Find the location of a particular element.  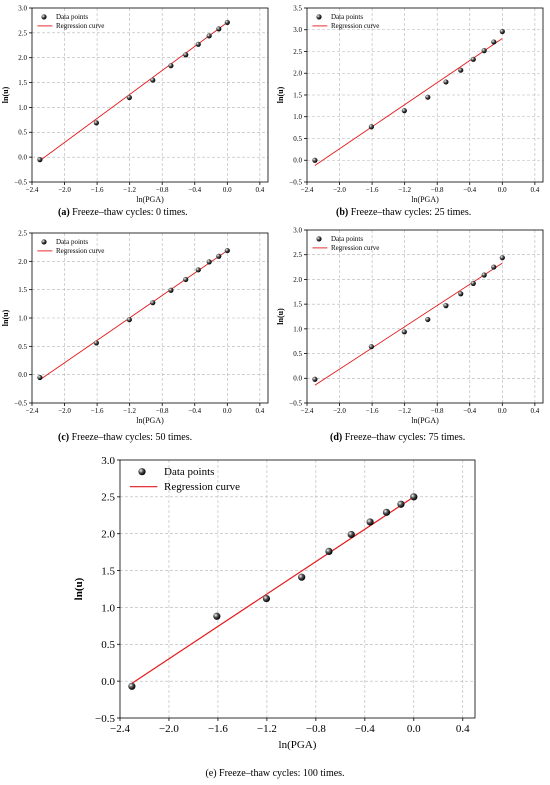

y-tick-label: 3.5 is located at coordinates (297, 8).